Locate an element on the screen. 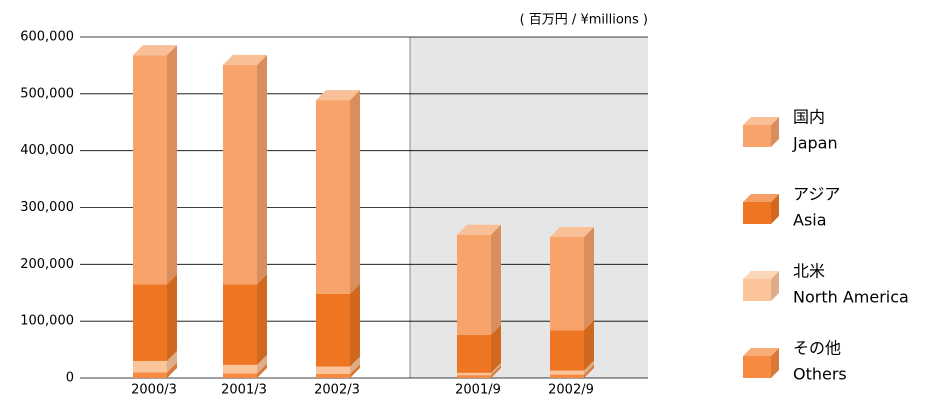 This screenshot has height=401, width=935. y-tick-label: 0 is located at coordinates (70, 378).